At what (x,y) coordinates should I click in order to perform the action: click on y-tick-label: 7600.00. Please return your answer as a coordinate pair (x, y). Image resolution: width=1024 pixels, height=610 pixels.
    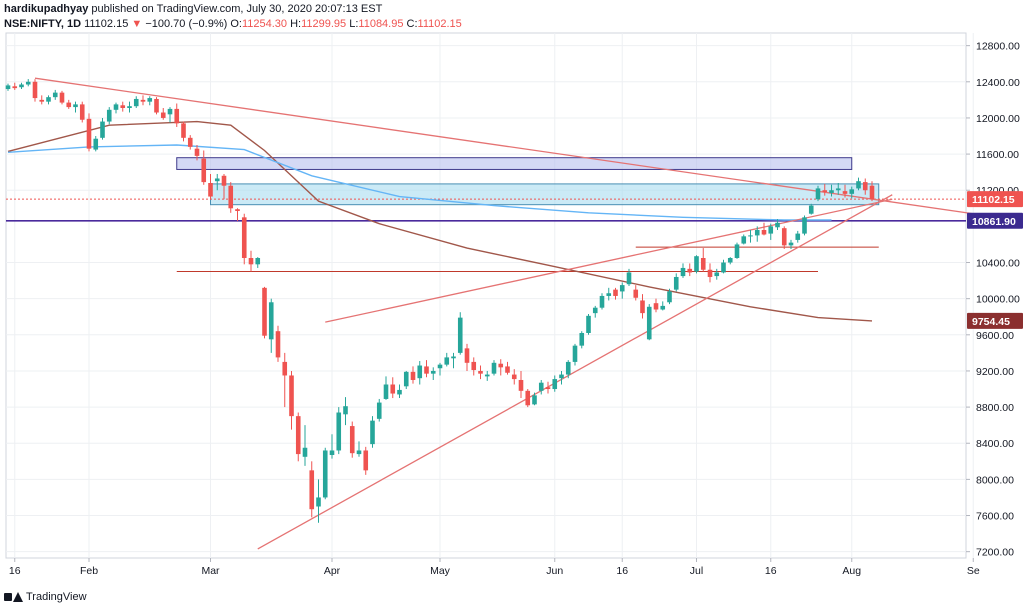
    Looking at the image, I should click on (995, 517).